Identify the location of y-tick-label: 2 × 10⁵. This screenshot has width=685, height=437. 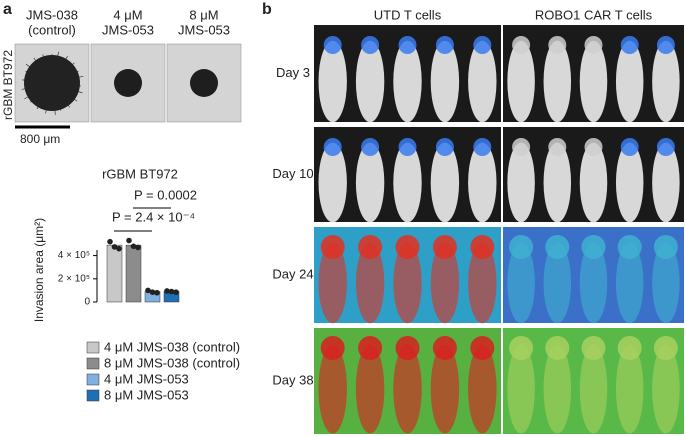
(74, 278).